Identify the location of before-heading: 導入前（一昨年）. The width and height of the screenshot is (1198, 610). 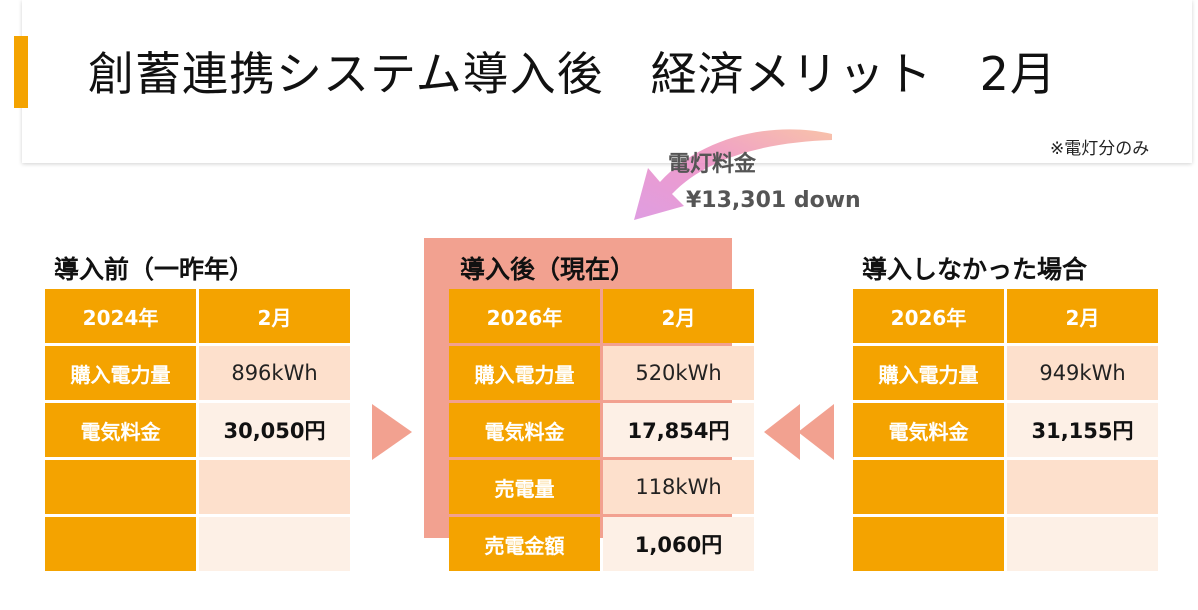
(154, 269).